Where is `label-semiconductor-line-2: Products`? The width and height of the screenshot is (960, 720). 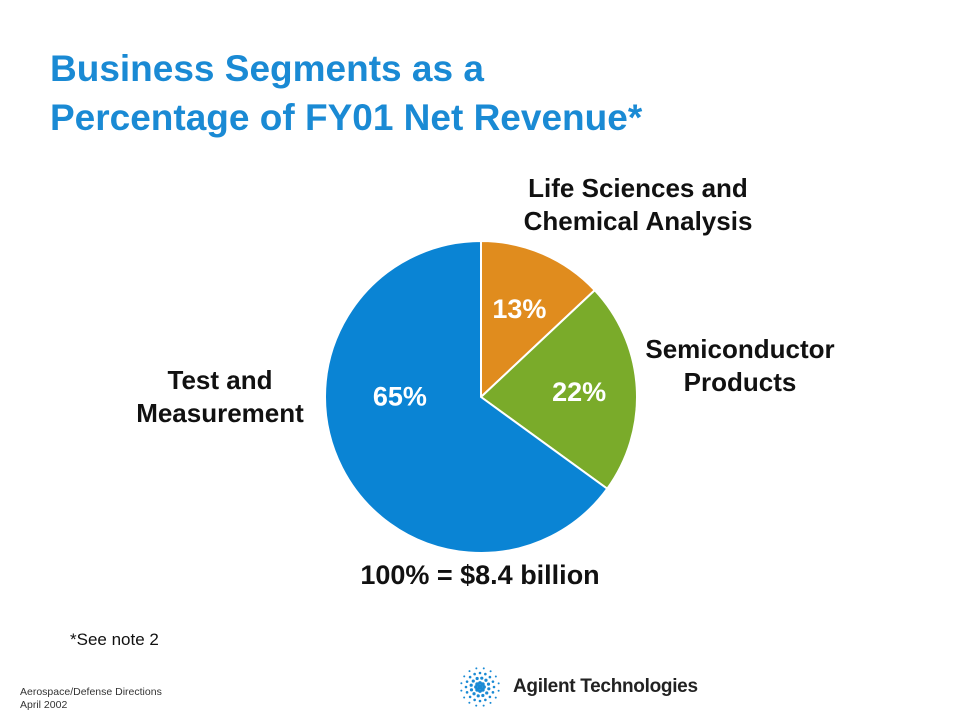
label-semiconductor-line-2: Products is located at coordinates (740, 382).